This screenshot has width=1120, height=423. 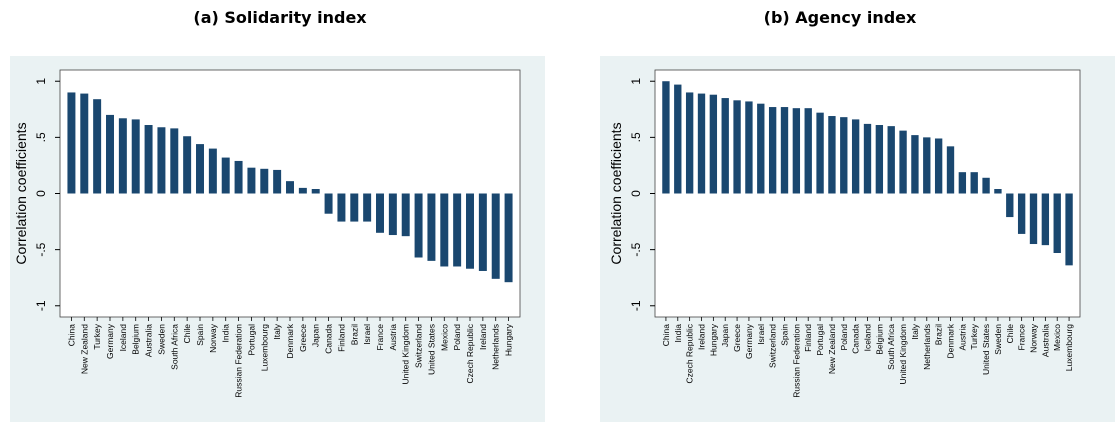 What do you see at coordinates (393, 337) in the screenshot?
I see `x-tick-label: Austria` at bounding box center [393, 337].